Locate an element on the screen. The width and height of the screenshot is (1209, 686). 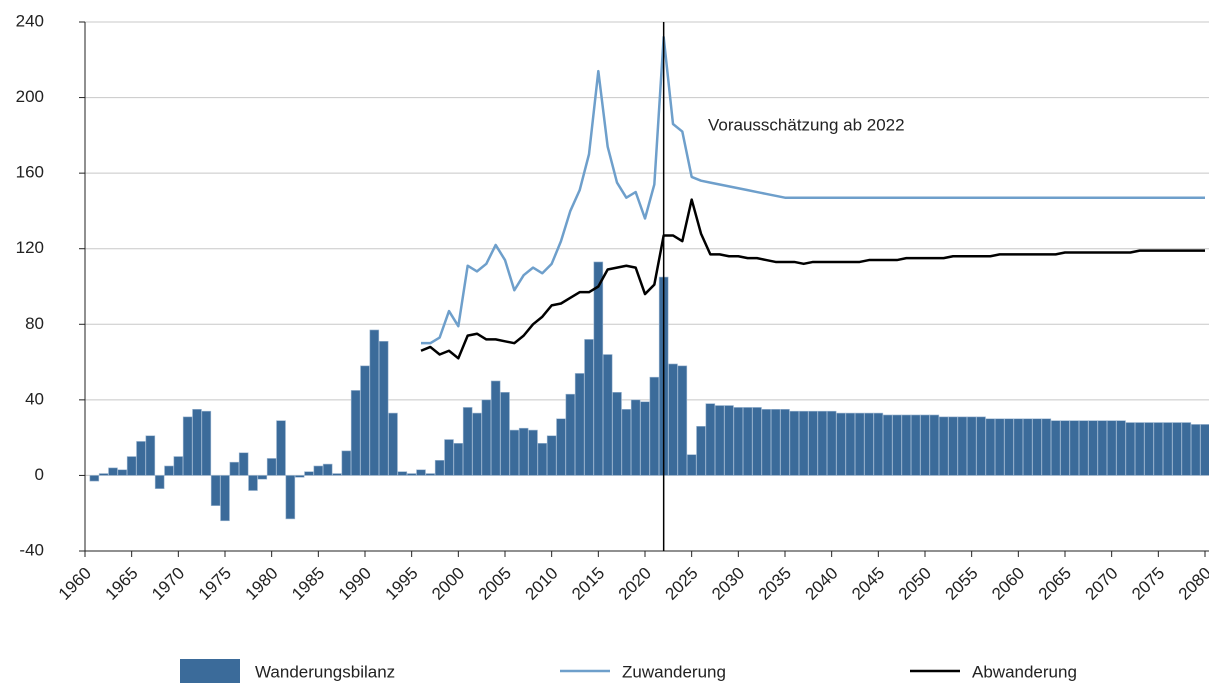
y-tick-label: -40 is located at coordinates (31, 549).